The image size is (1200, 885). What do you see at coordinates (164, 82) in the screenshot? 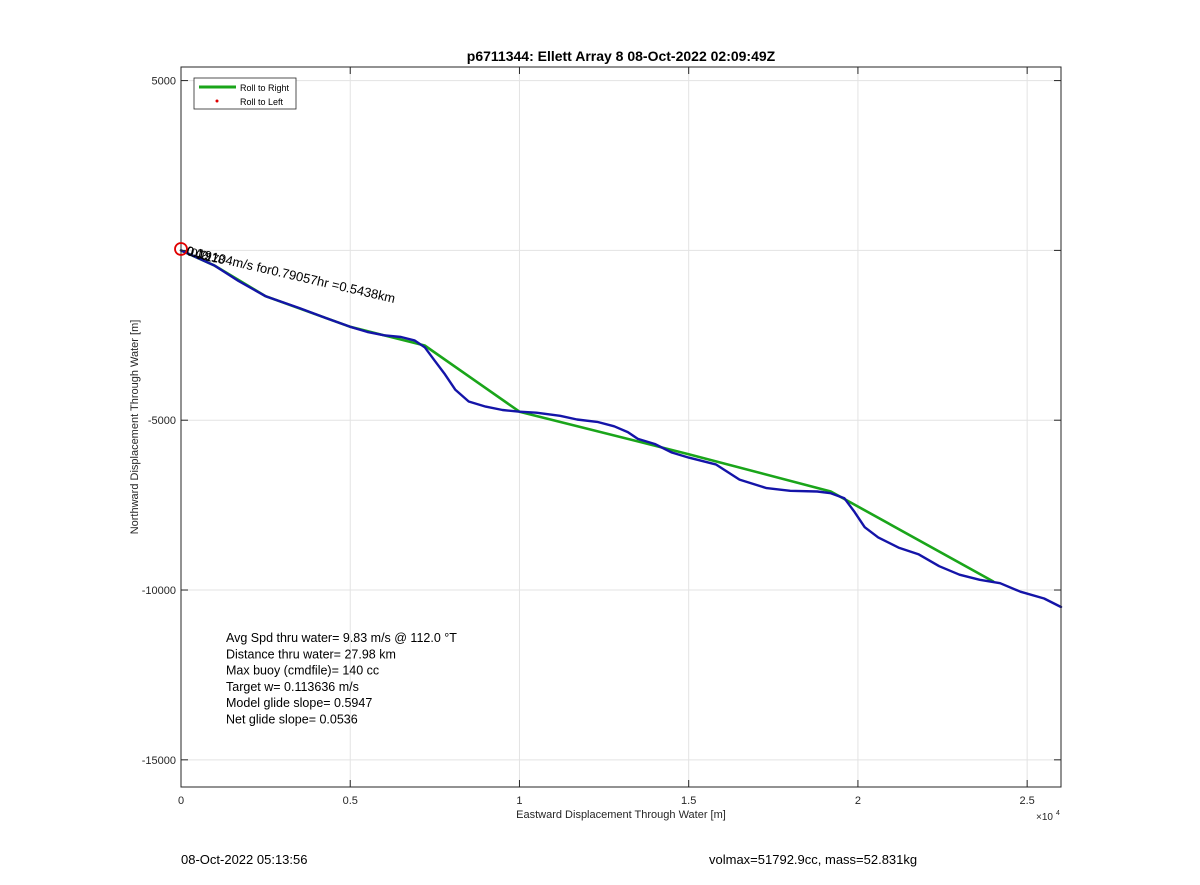
I see `y-tick-label: 5000` at bounding box center [164, 82].